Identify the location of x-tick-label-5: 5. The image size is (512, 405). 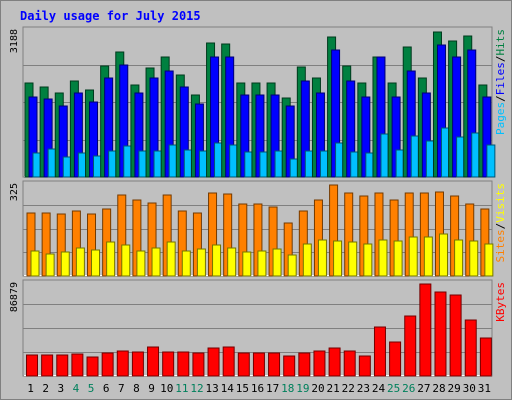
(91, 388).